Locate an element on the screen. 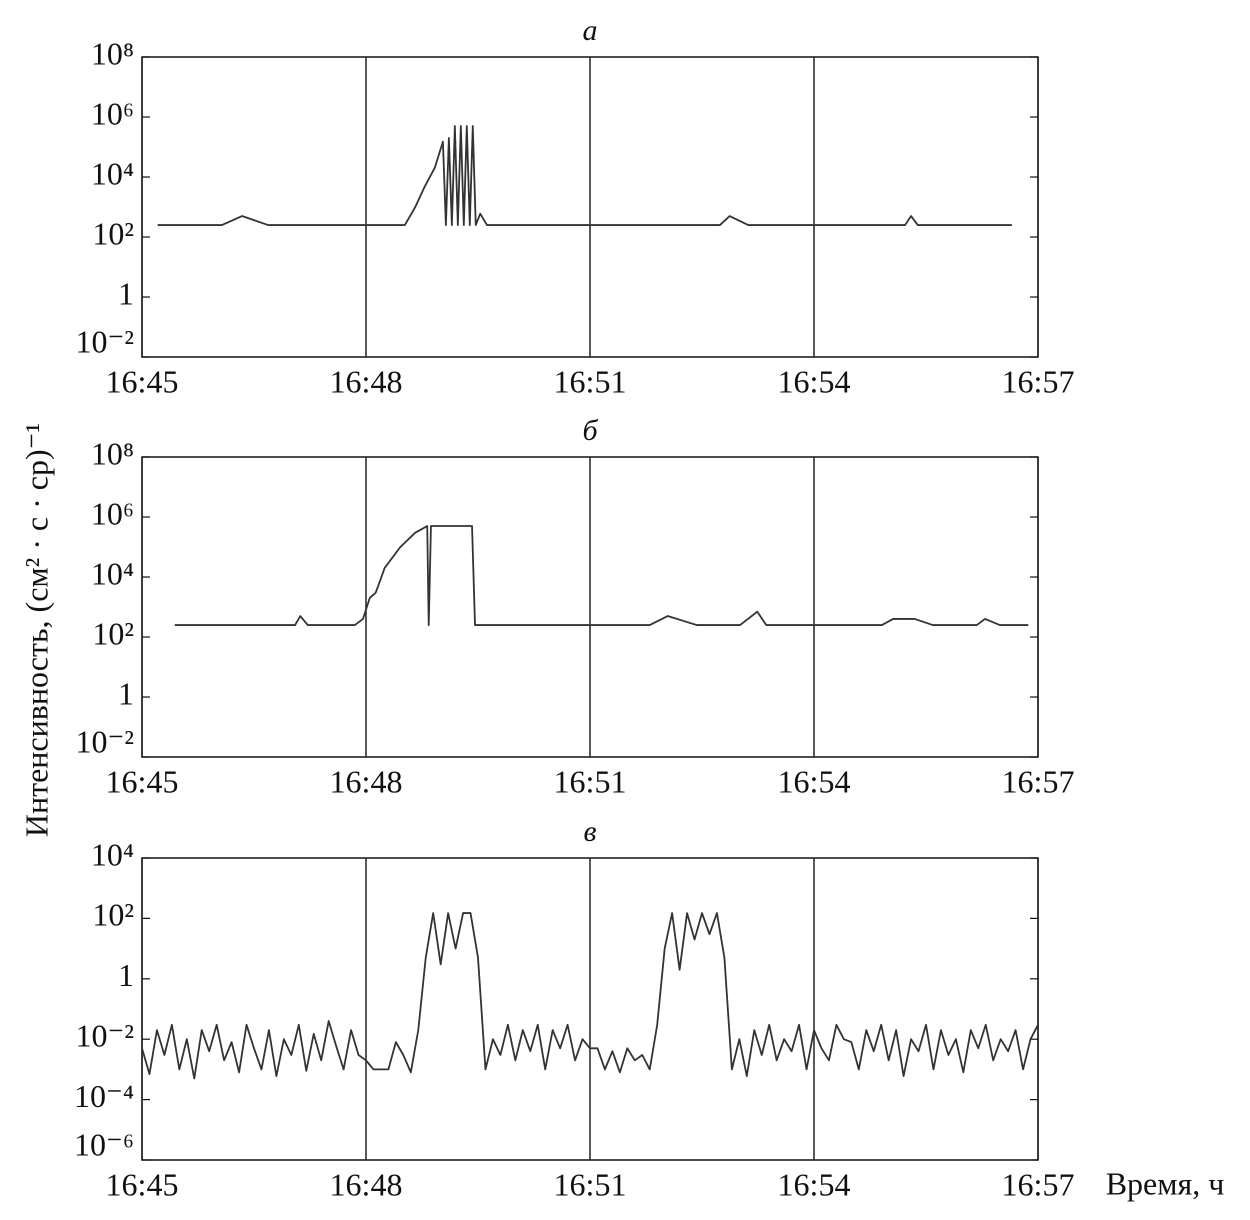 This screenshot has height=1220, width=1250. panel-title: в is located at coordinates (589, 831).